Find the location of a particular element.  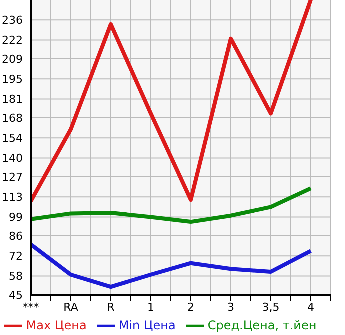

y-tick-label: 58 is located at coordinates (16, 277).